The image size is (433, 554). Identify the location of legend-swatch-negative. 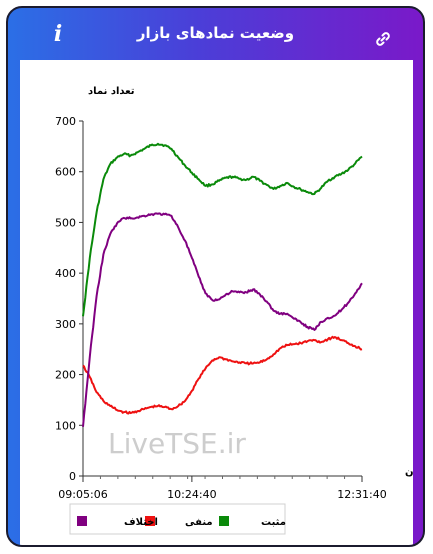
(150, 521).